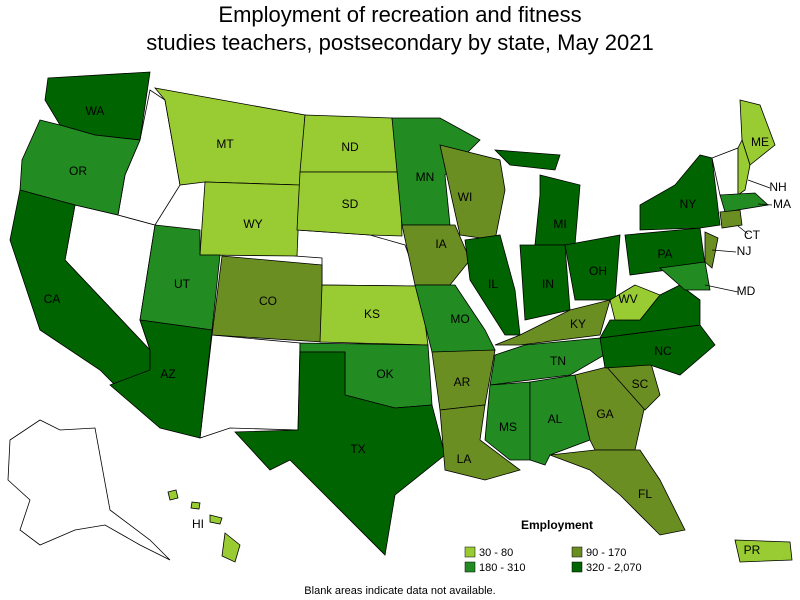  What do you see at coordinates (425, 177) in the screenshot?
I see `state-label: MN` at bounding box center [425, 177].